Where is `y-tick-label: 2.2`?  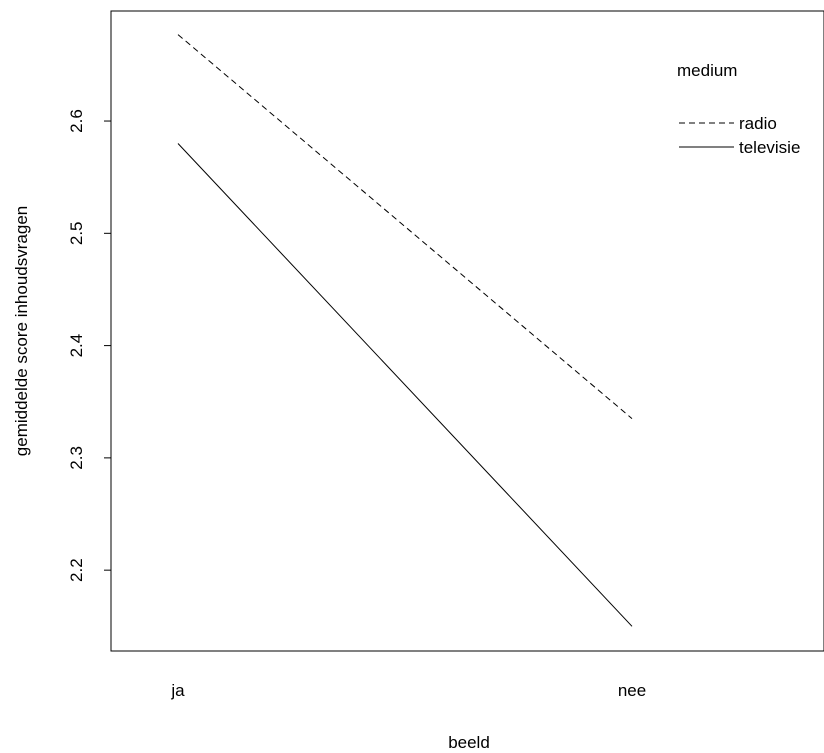
y-tick-label: 2.2 is located at coordinates (76, 570).